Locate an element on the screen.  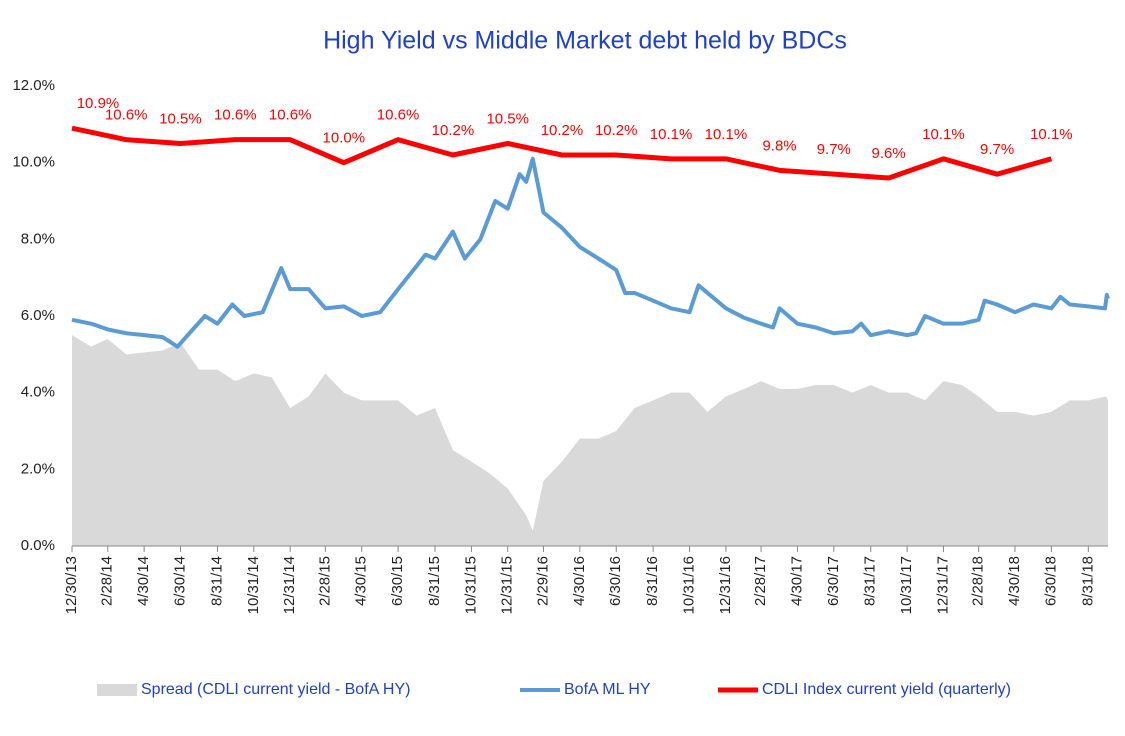
x-tick-label: 8/31/18 is located at coordinates (1087, 581).